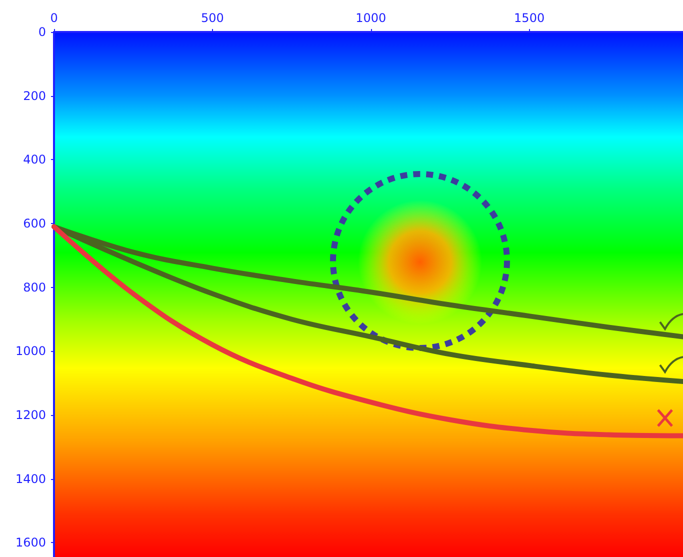  What do you see at coordinates (54, 18) in the screenshot?
I see `x-tick-label: 0` at bounding box center [54, 18].